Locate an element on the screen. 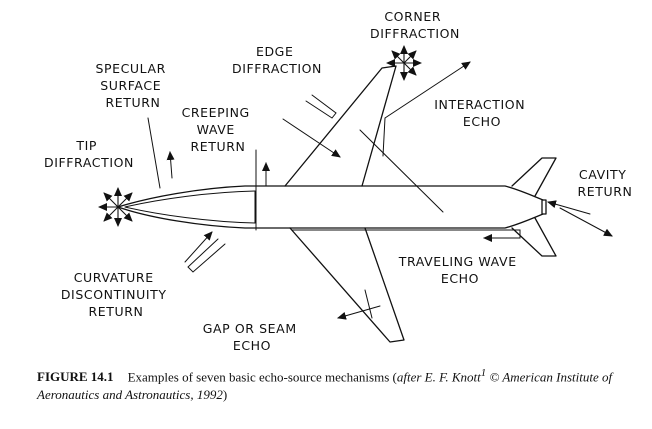 This screenshot has width=652, height=429. curvature-return-arrows is located at coordinates (205, 252).